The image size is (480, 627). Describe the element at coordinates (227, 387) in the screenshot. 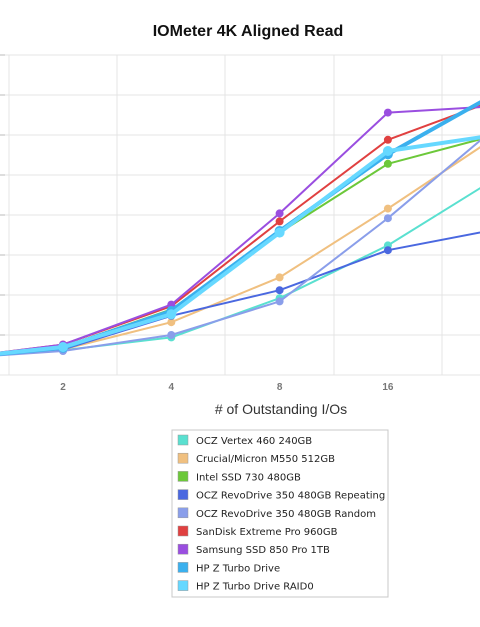

I see `x-tick-labels: 2 4 8 16` at that location.